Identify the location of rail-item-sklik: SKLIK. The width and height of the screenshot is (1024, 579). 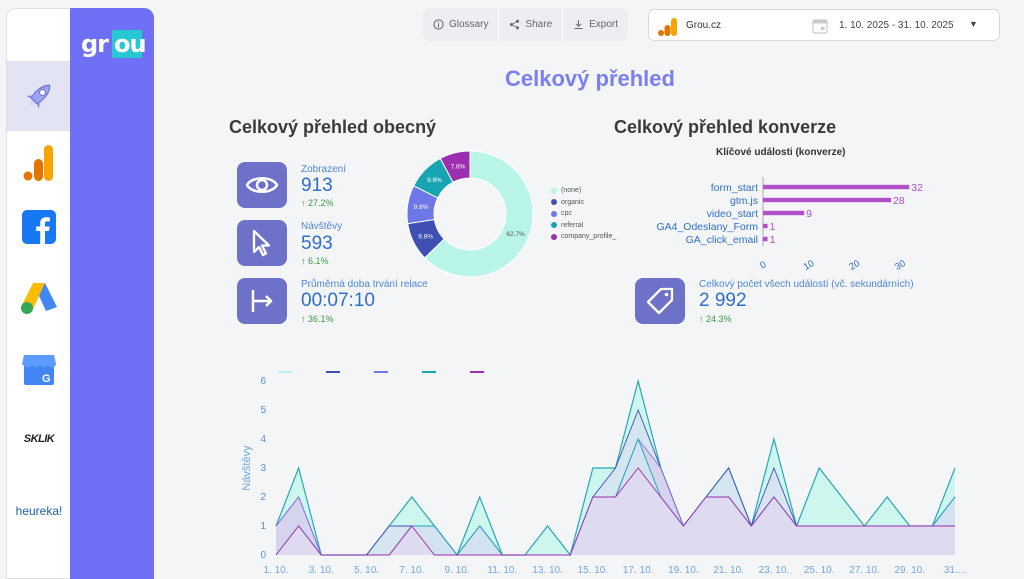
(39, 439).